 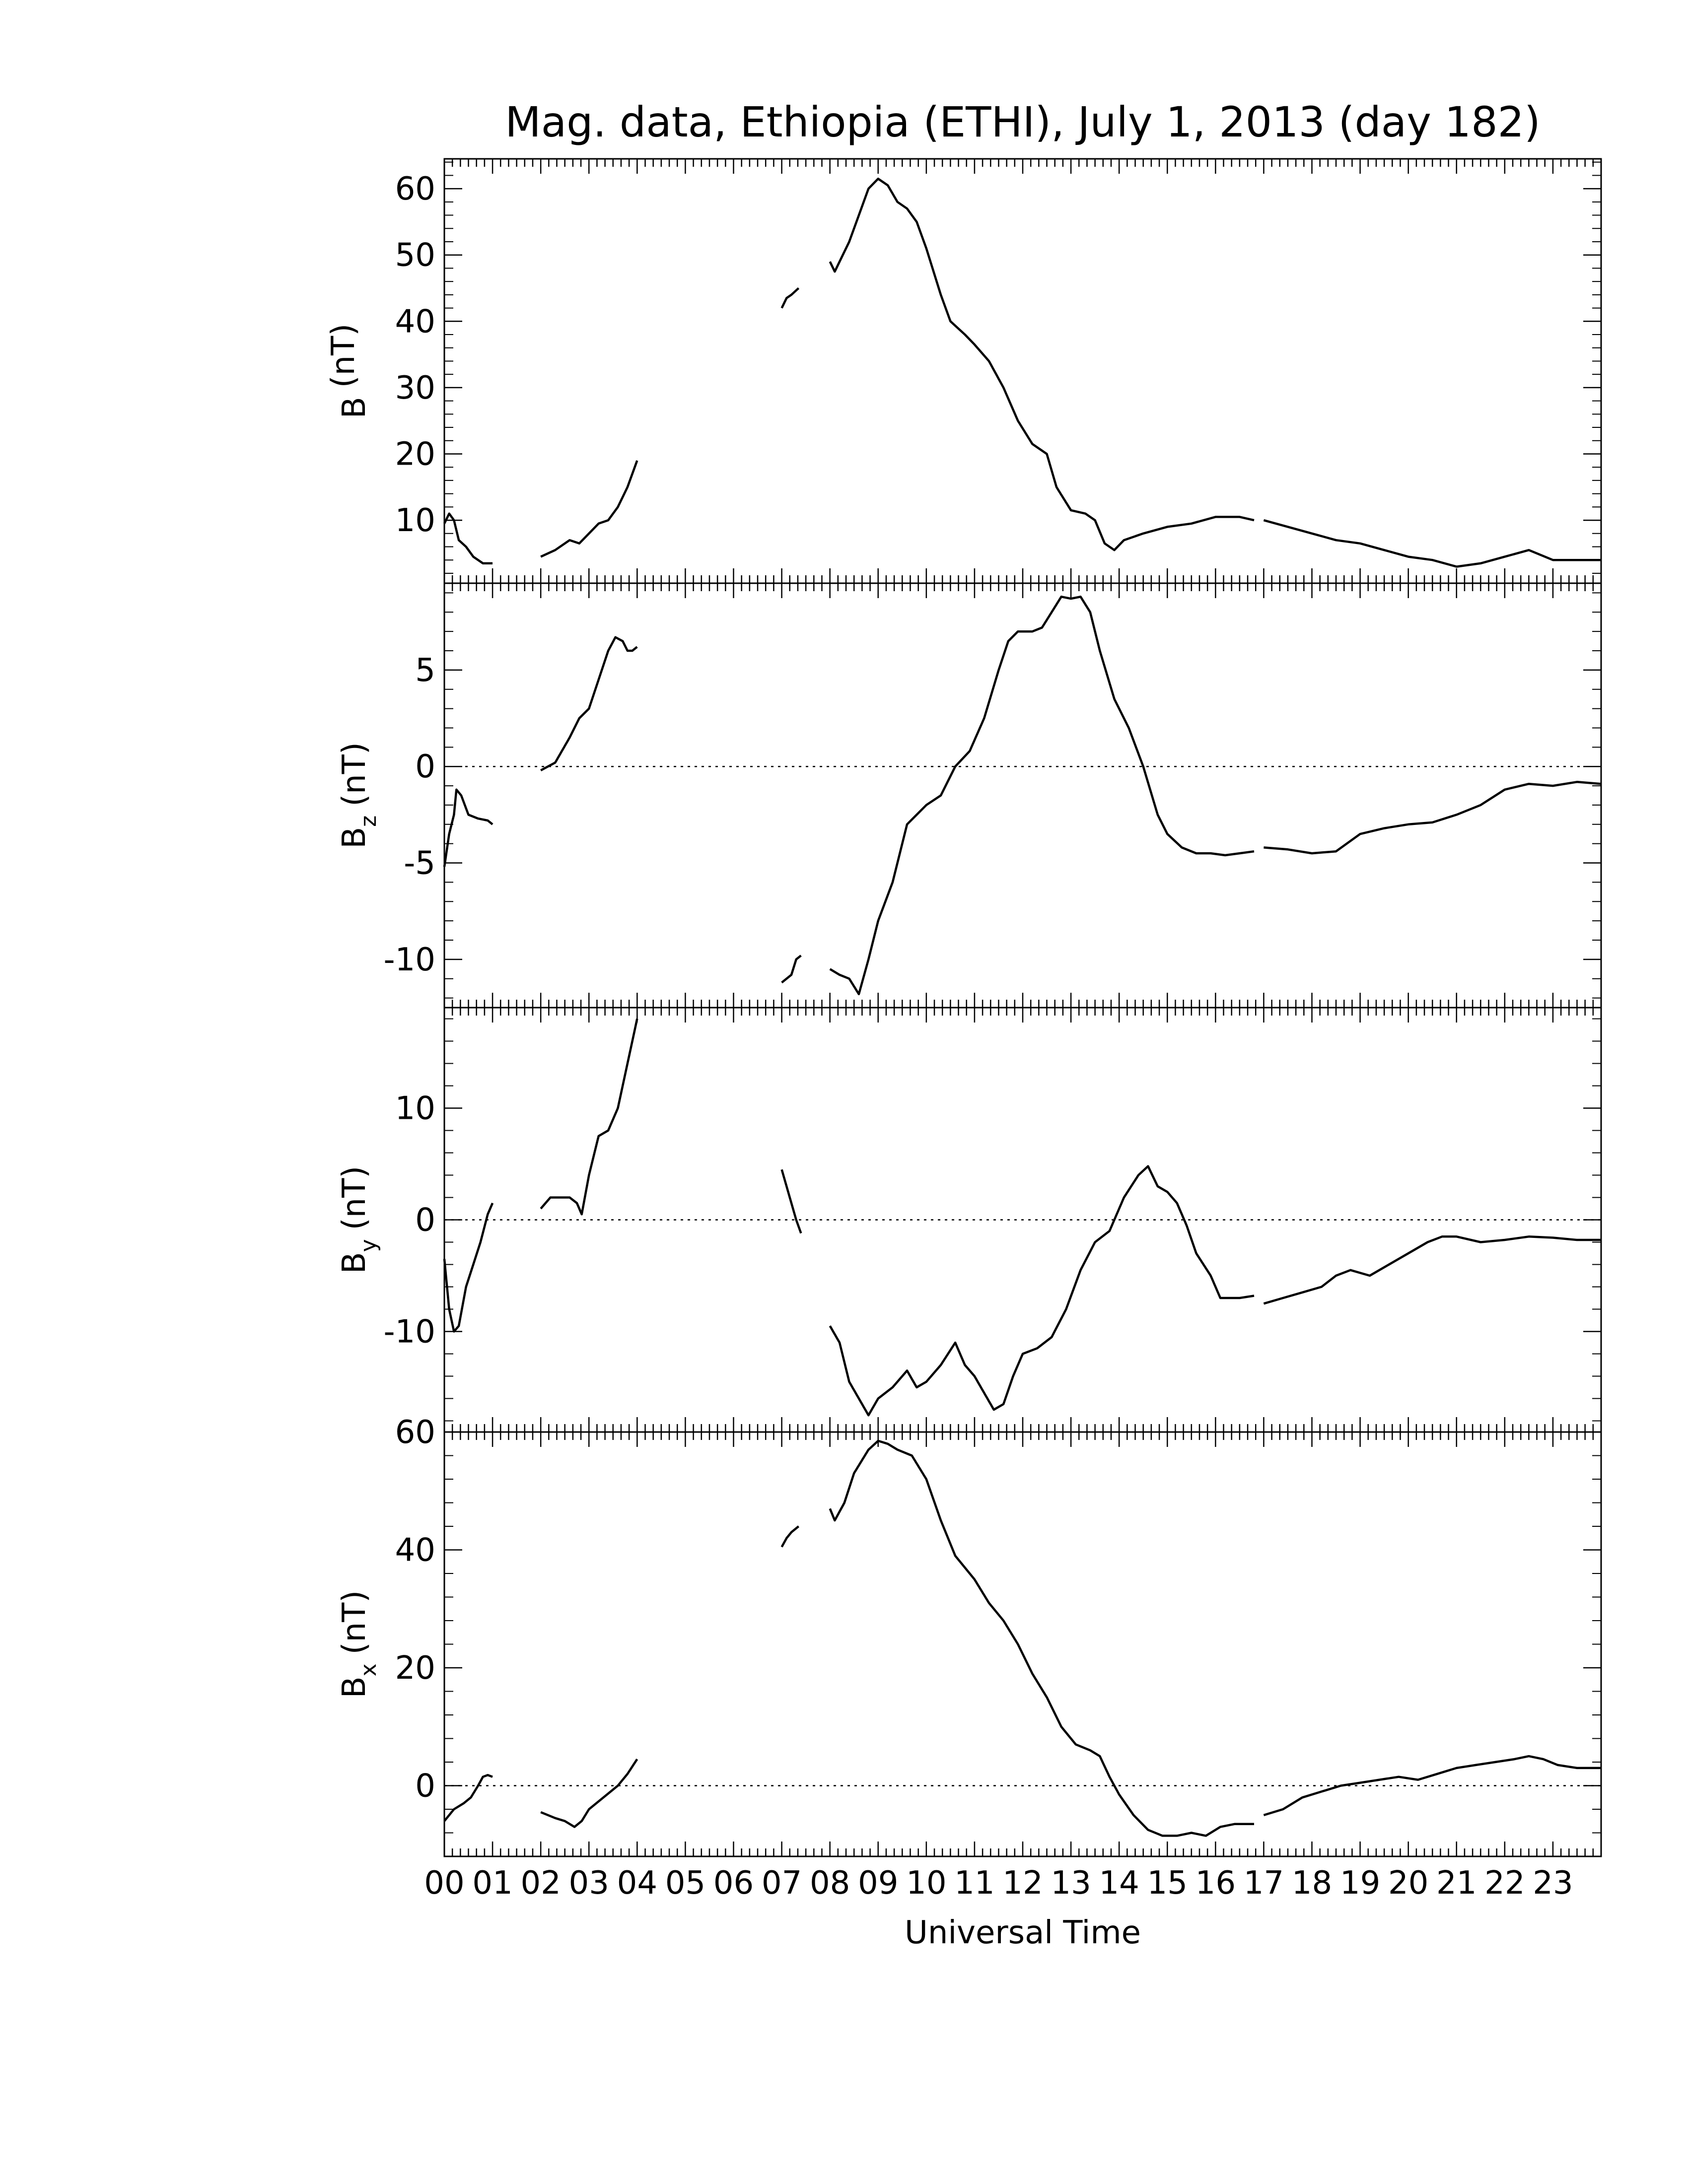 I want to click on x-tick-label: 11, so click(x=974, y=1883).